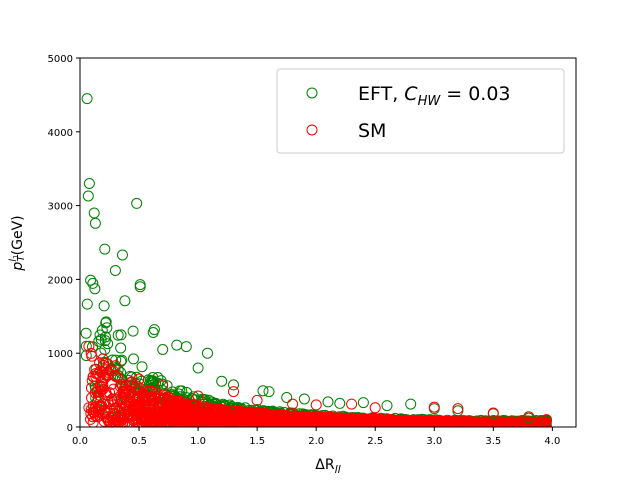 This screenshot has width=640, height=480. I want to click on x-tick-label: 1.0, so click(198, 441).